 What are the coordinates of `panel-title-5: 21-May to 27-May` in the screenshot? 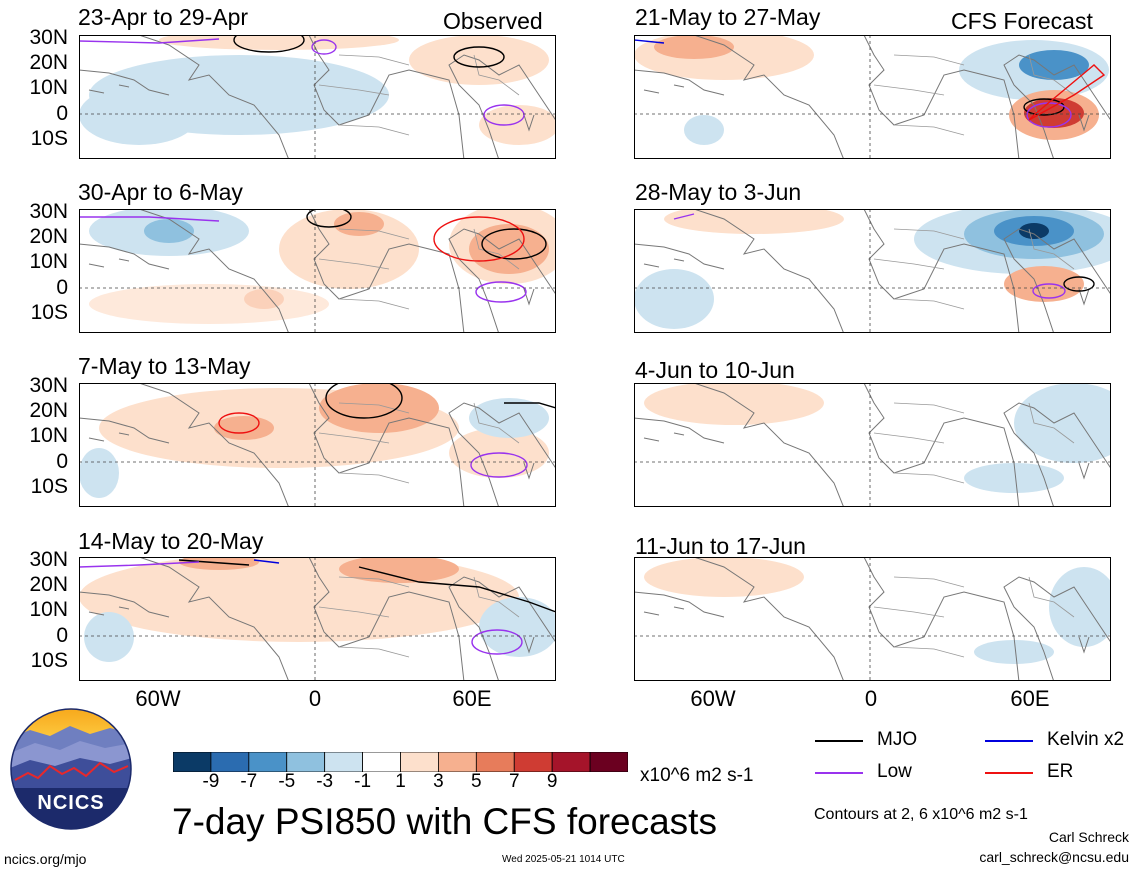 It's located at (728, 17).